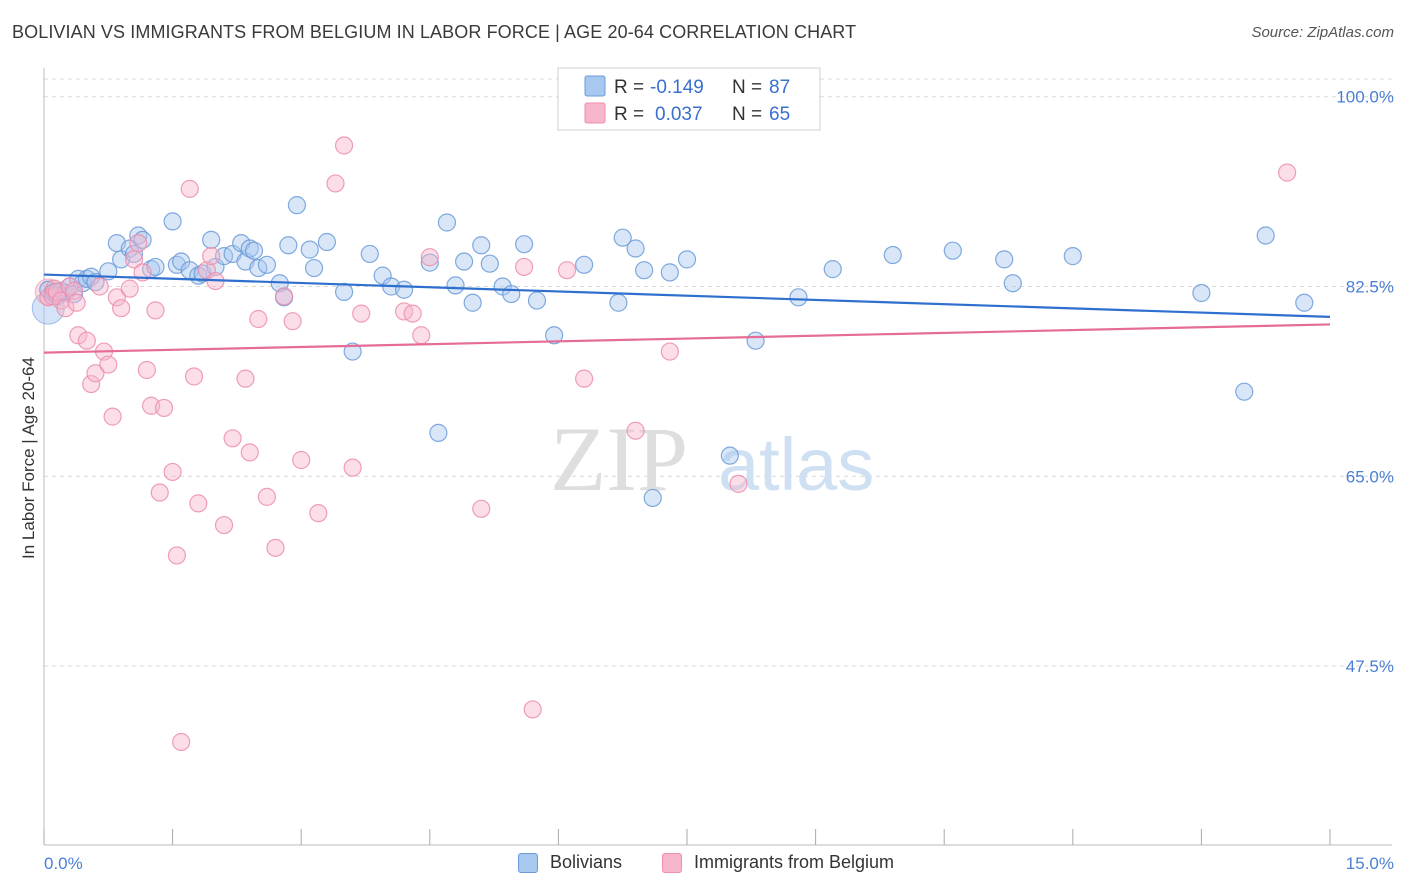 Image resolution: width=1406 pixels, height=892 pixels. Describe the element at coordinates (687, 295) in the screenshot. I see `bolivian-trend-line` at that location.